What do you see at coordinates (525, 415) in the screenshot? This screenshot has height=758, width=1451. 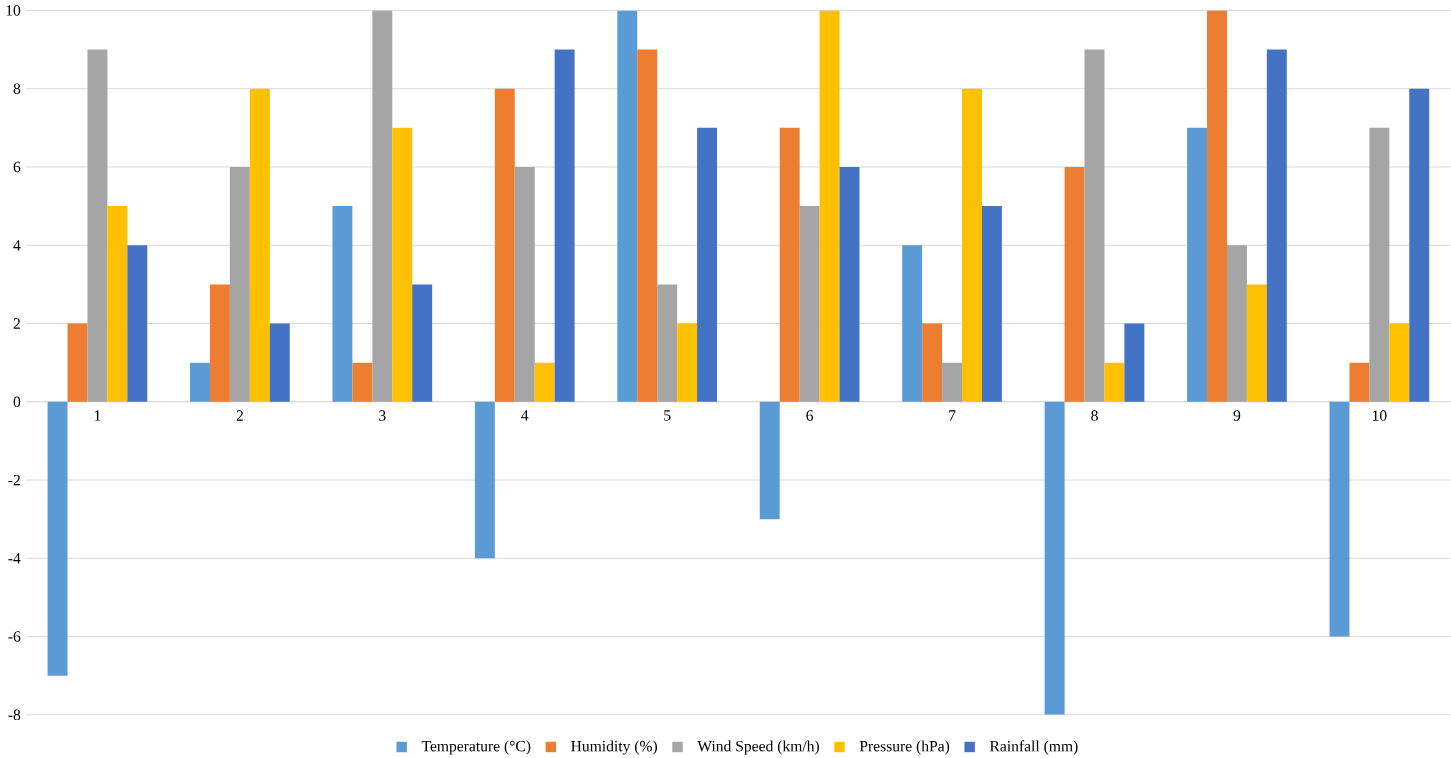 I see `x-tick-label: 4` at bounding box center [525, 415].